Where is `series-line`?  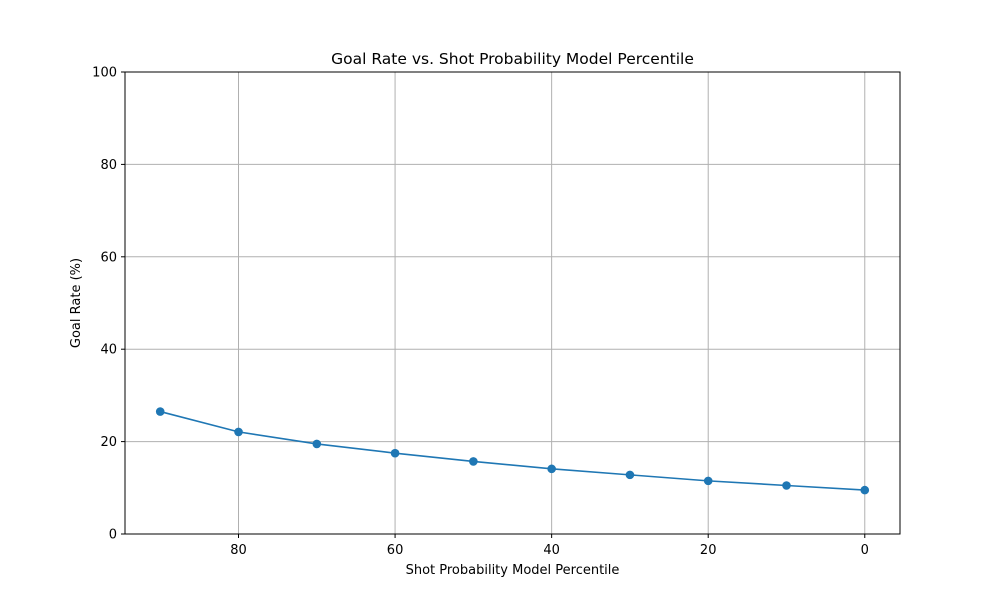
series-line is located at coordinates (512, 450).